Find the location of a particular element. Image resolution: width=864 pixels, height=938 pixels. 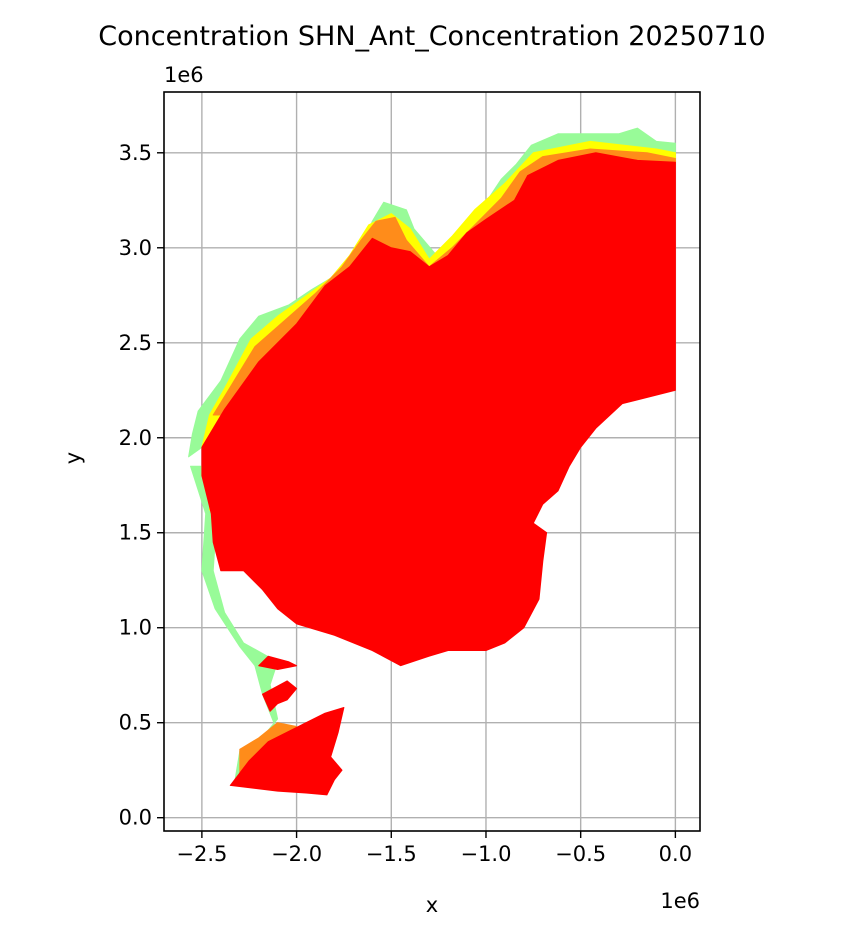

y-tick-label: 2.0 is located at coordinates (135, 438).